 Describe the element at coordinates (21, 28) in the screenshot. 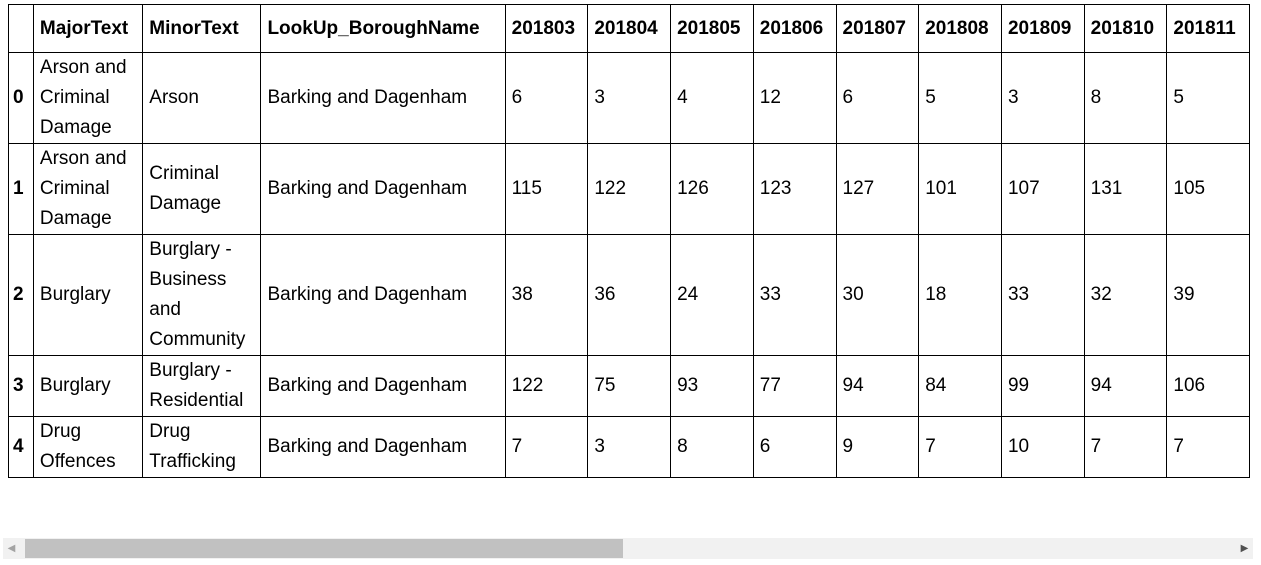

I see `index-header` at that location.